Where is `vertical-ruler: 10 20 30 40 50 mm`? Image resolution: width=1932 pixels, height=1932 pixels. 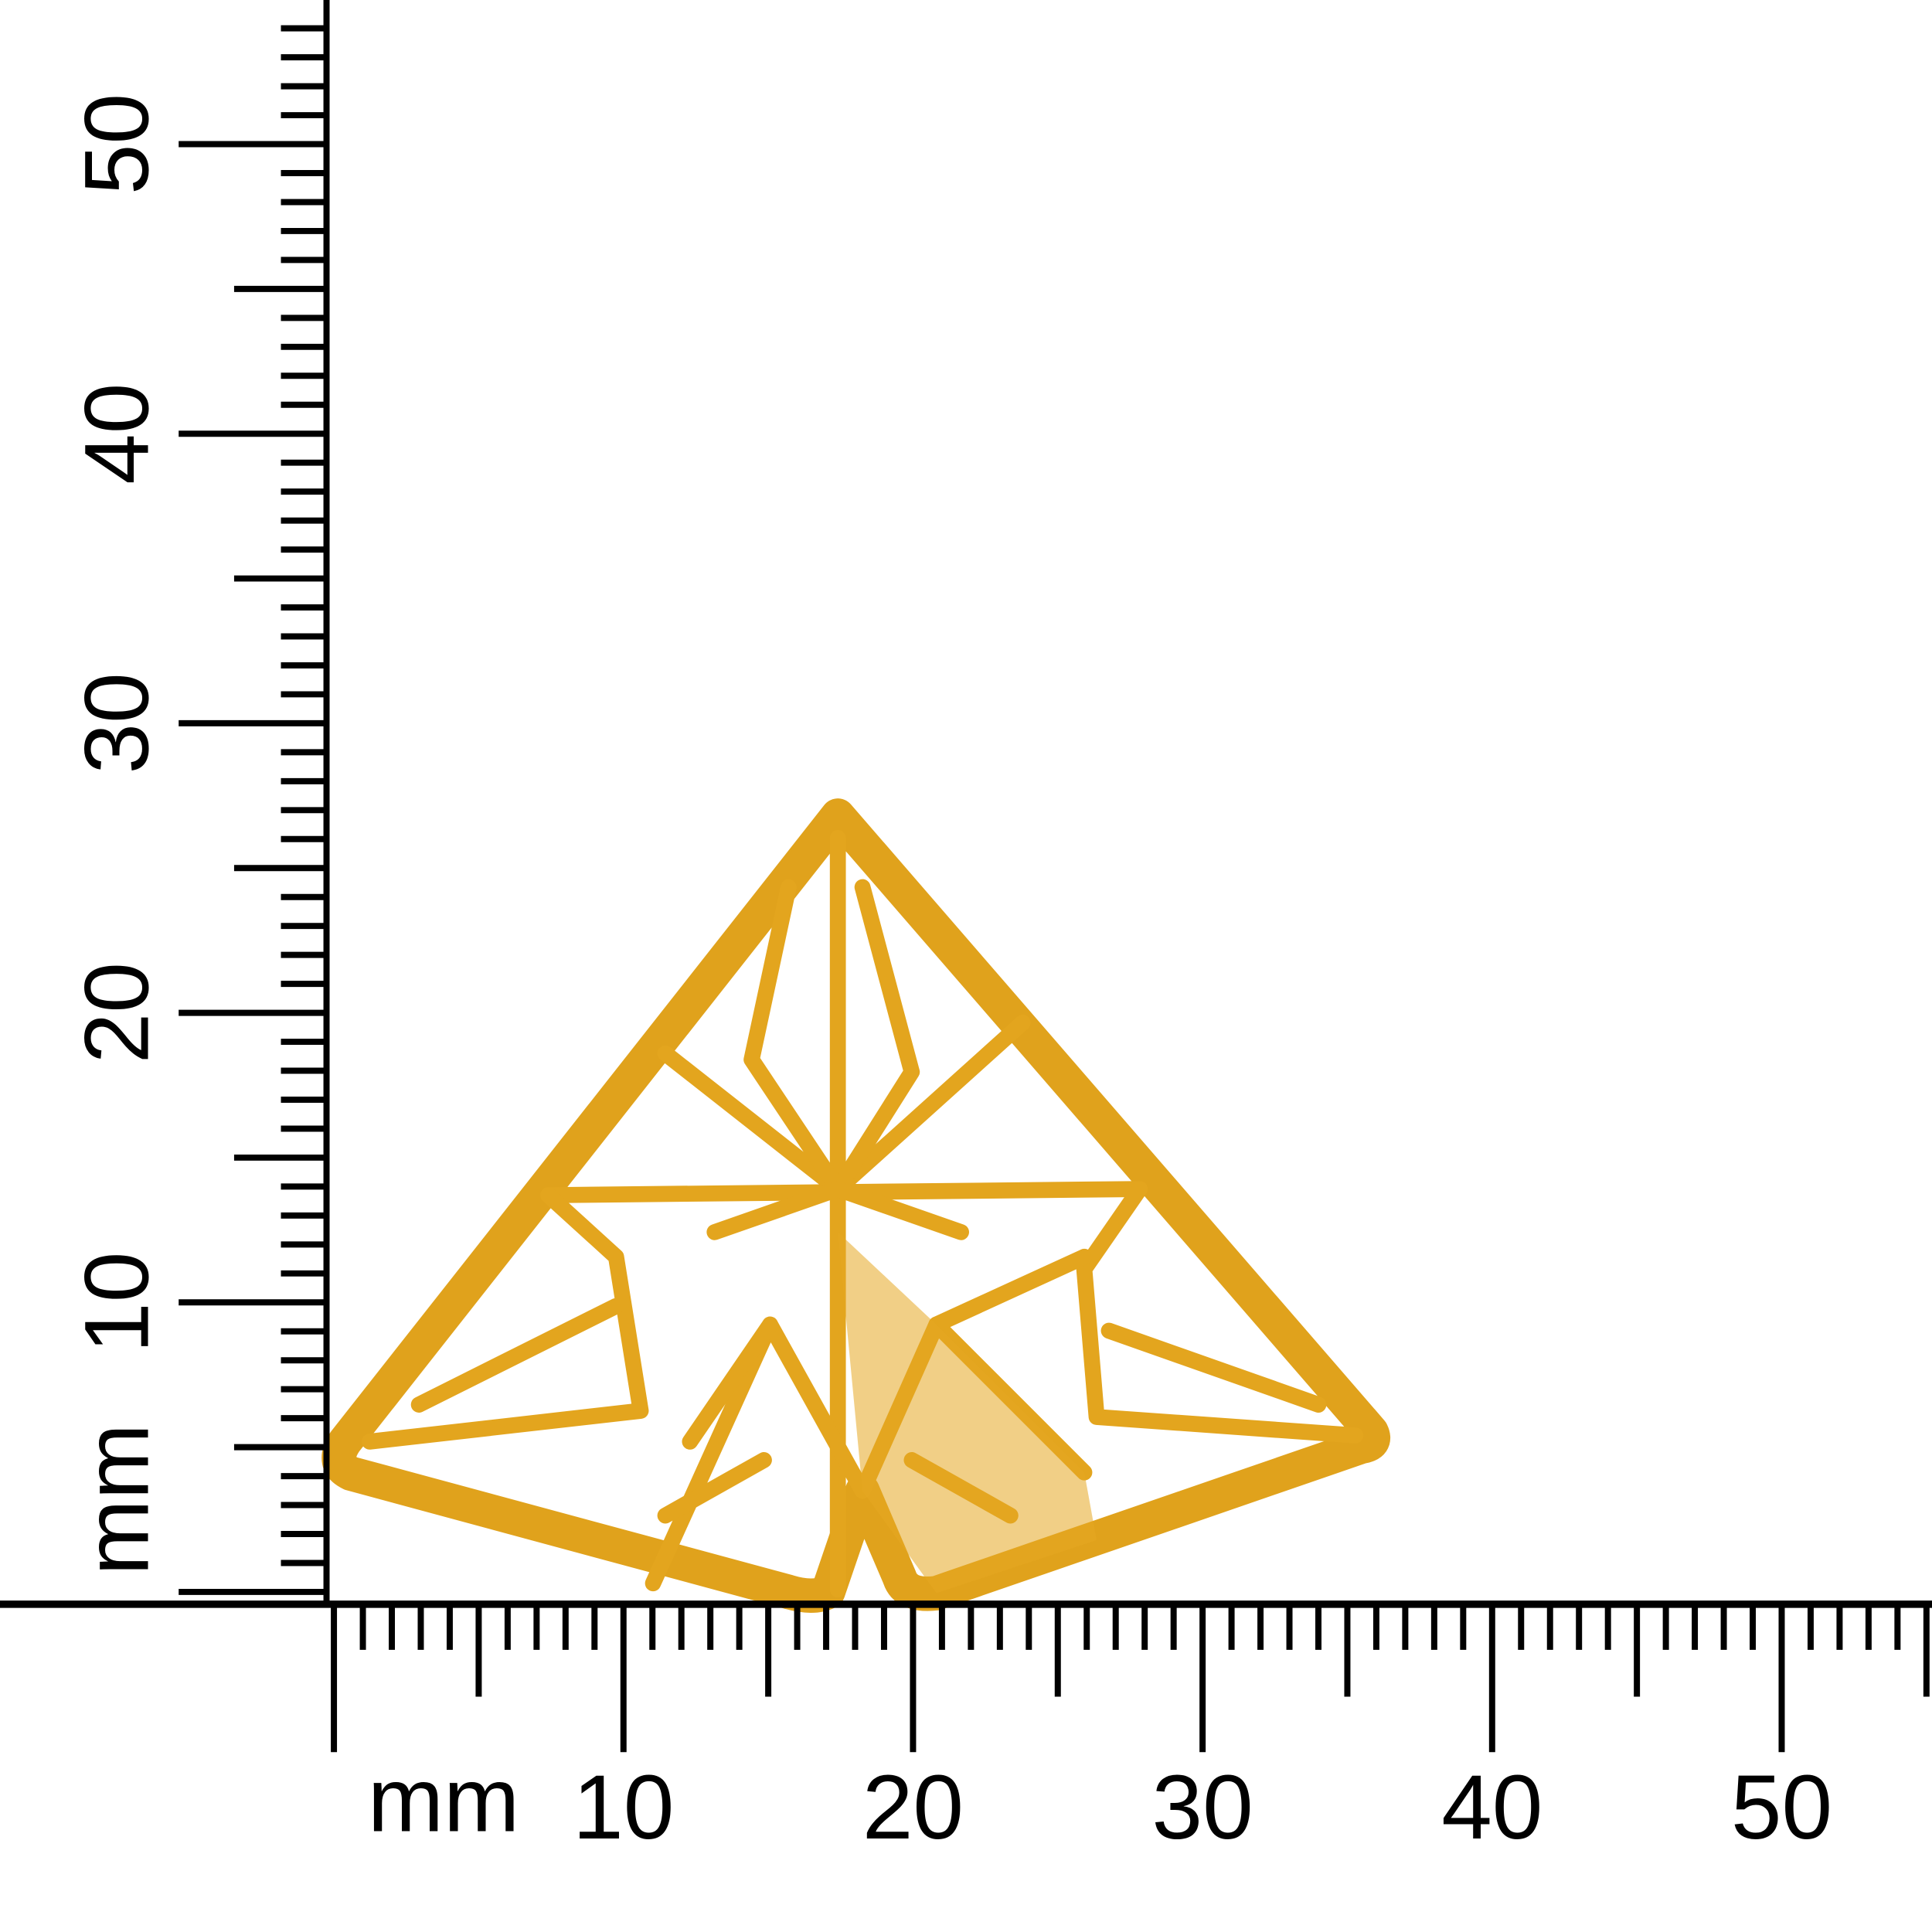
vertical-ruler: 10 20 30 40 50 mm is located at coordinates (197, 810).